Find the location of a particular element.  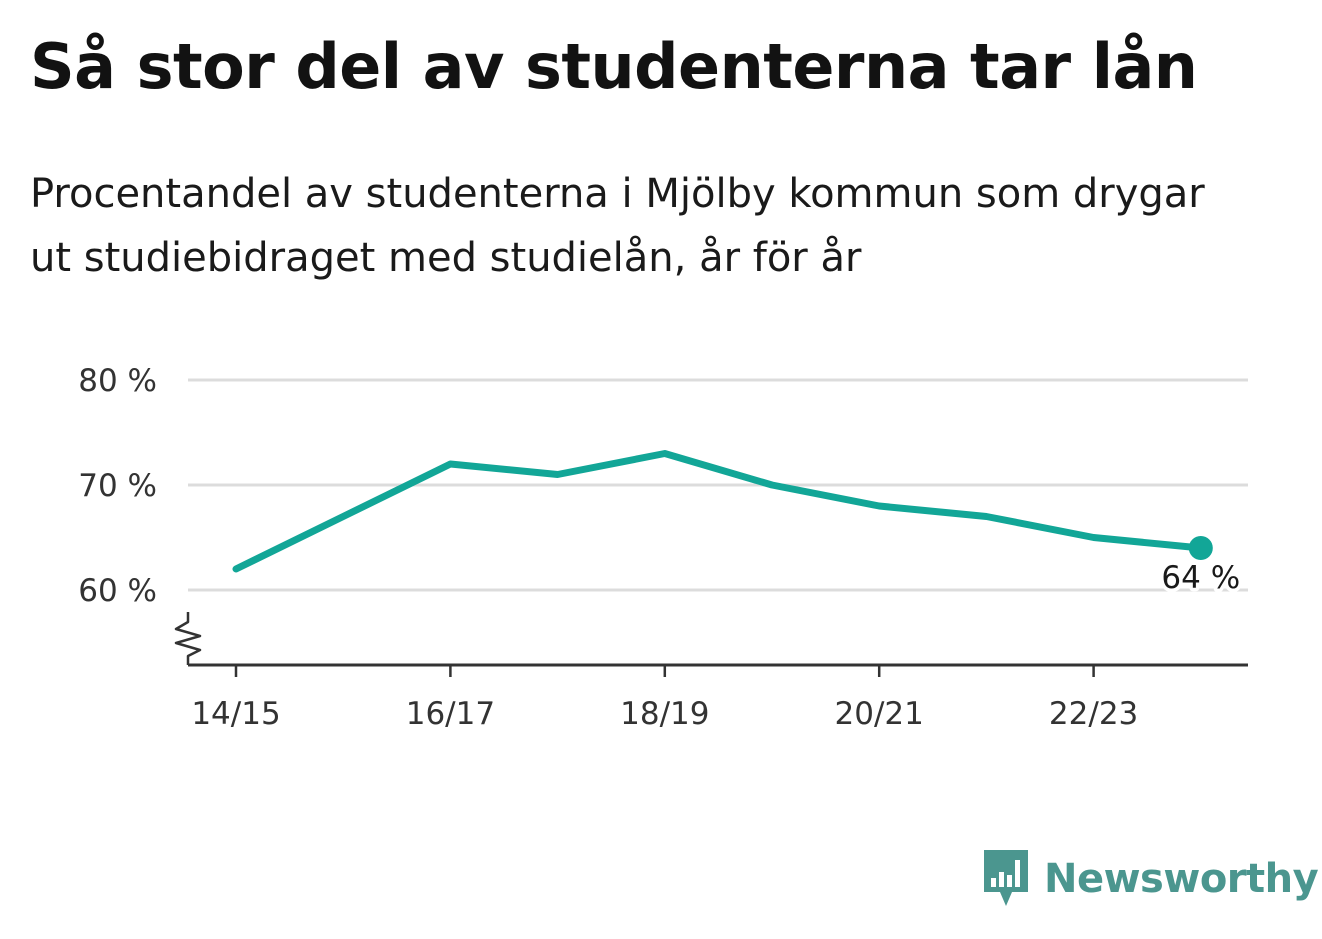

end-point-marker is located at coordinates (1200, 548).